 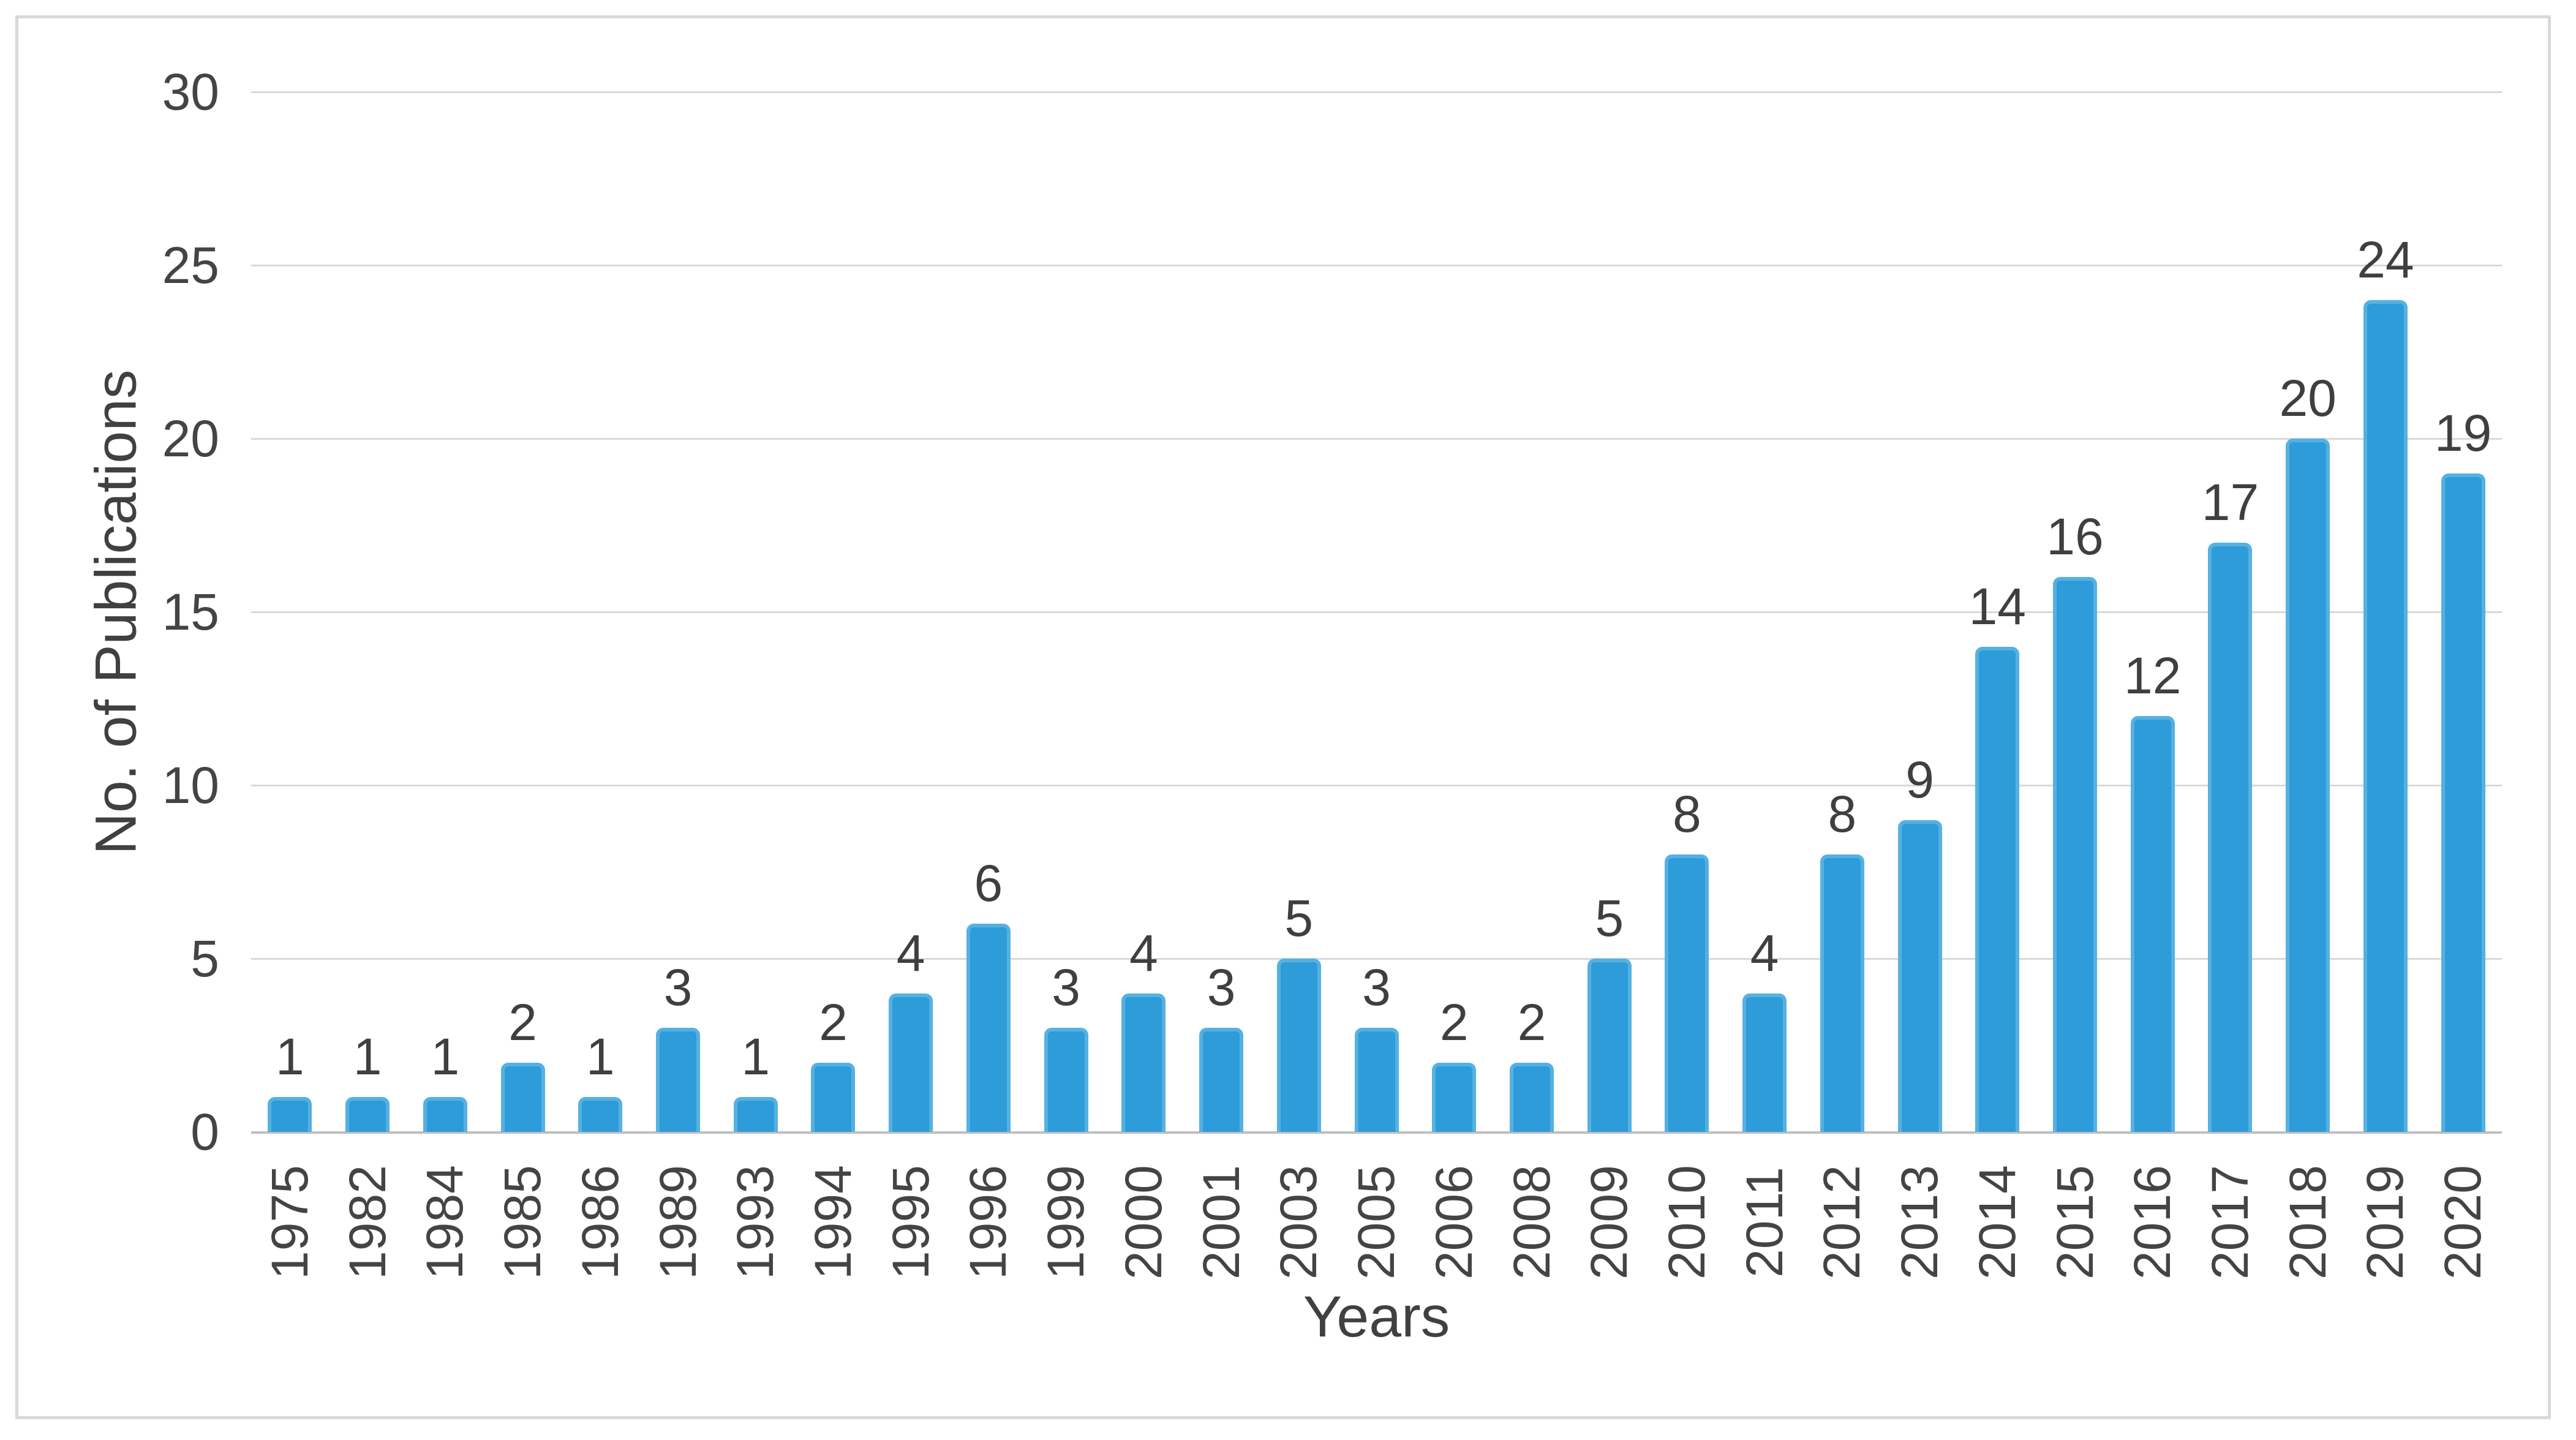 I want to click on x-tick-label-1995: 1995, so click(x=911, y=1222).